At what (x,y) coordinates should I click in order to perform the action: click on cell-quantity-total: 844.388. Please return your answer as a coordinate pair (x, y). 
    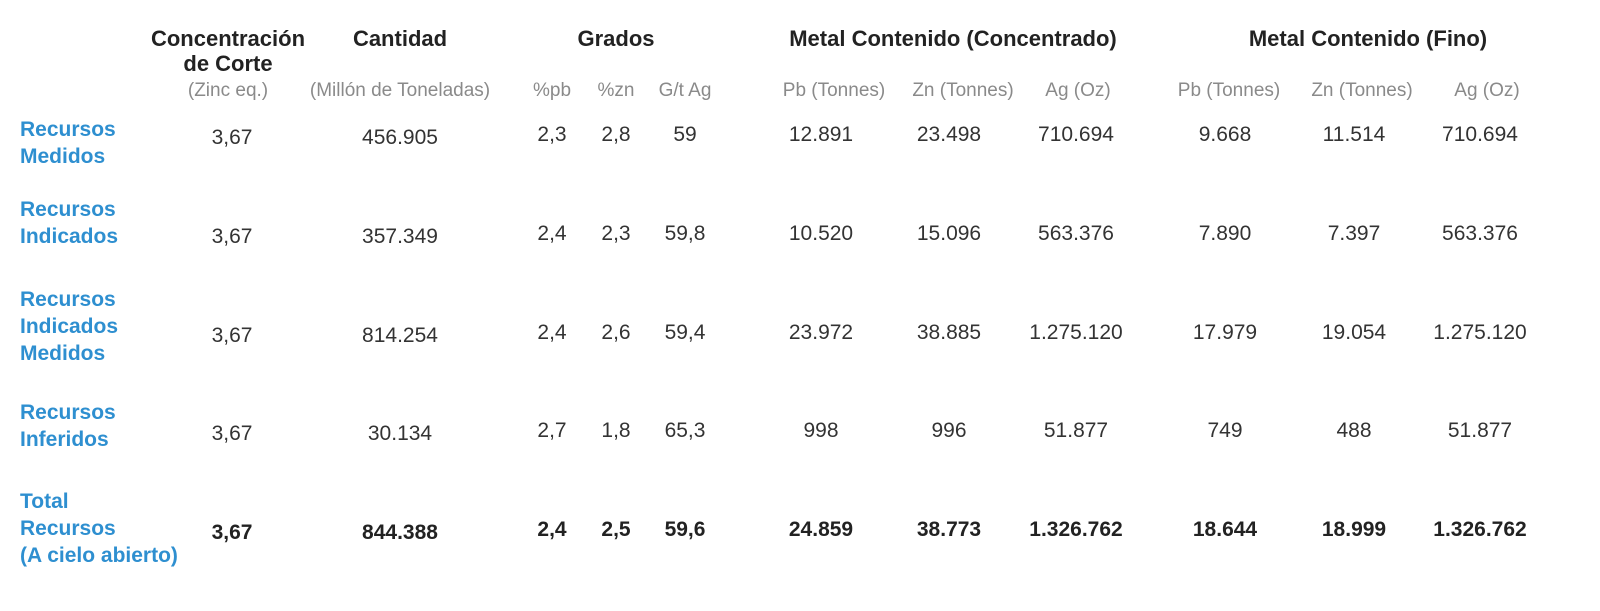
    Looking at the image, I should click on (400, 532).